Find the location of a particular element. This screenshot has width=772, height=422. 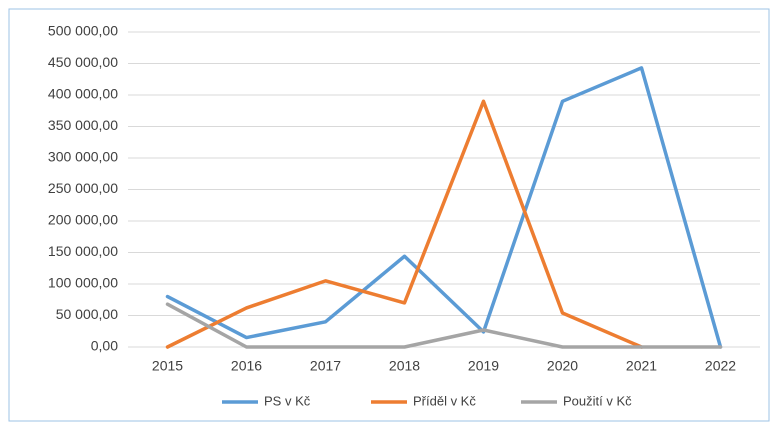

x-tick-label: 2017 is located at coordinates (325, 366).